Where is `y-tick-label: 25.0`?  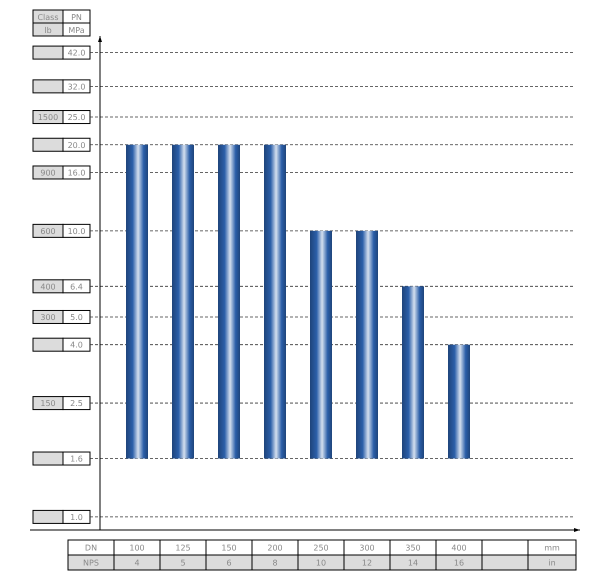 y-tick-label: 25.0 is located at coordinates (77, 117).